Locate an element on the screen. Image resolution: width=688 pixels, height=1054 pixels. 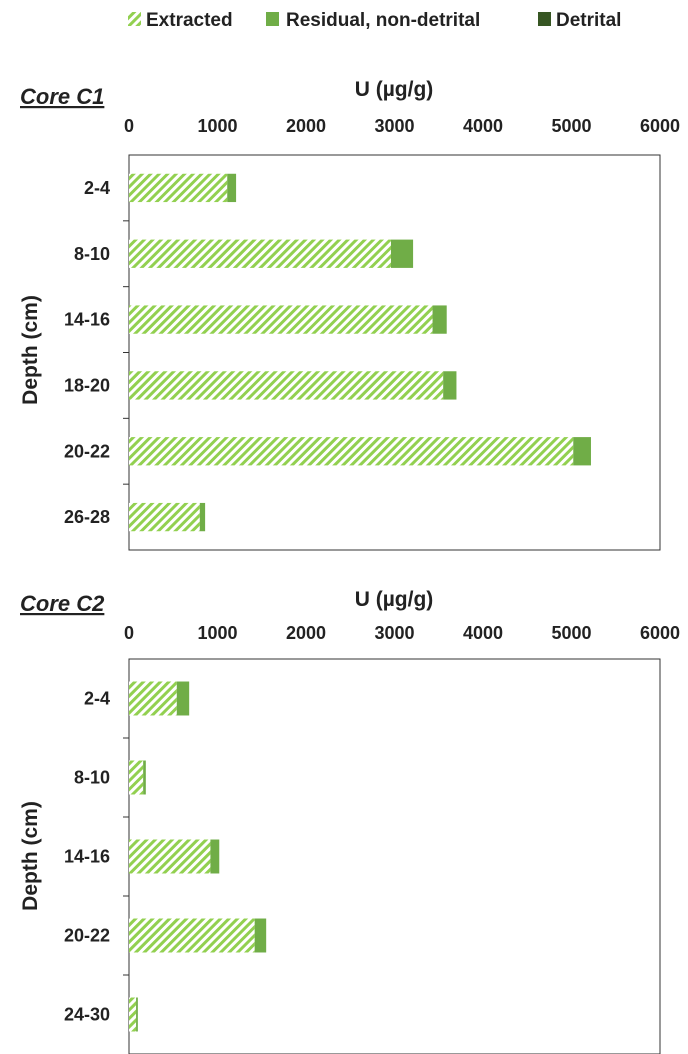
legend-label-residual: Residual, non-detrital is located at coordinates (383, 20).